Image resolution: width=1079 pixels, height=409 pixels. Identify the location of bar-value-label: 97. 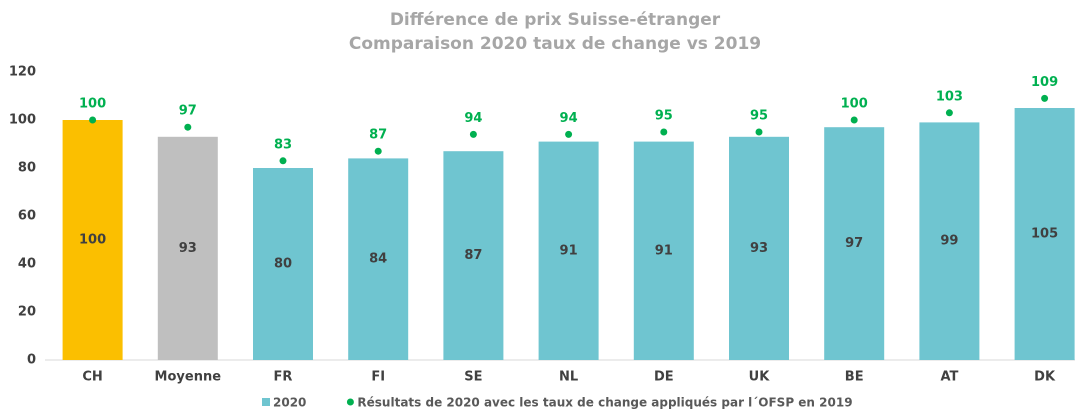
(854, 243).